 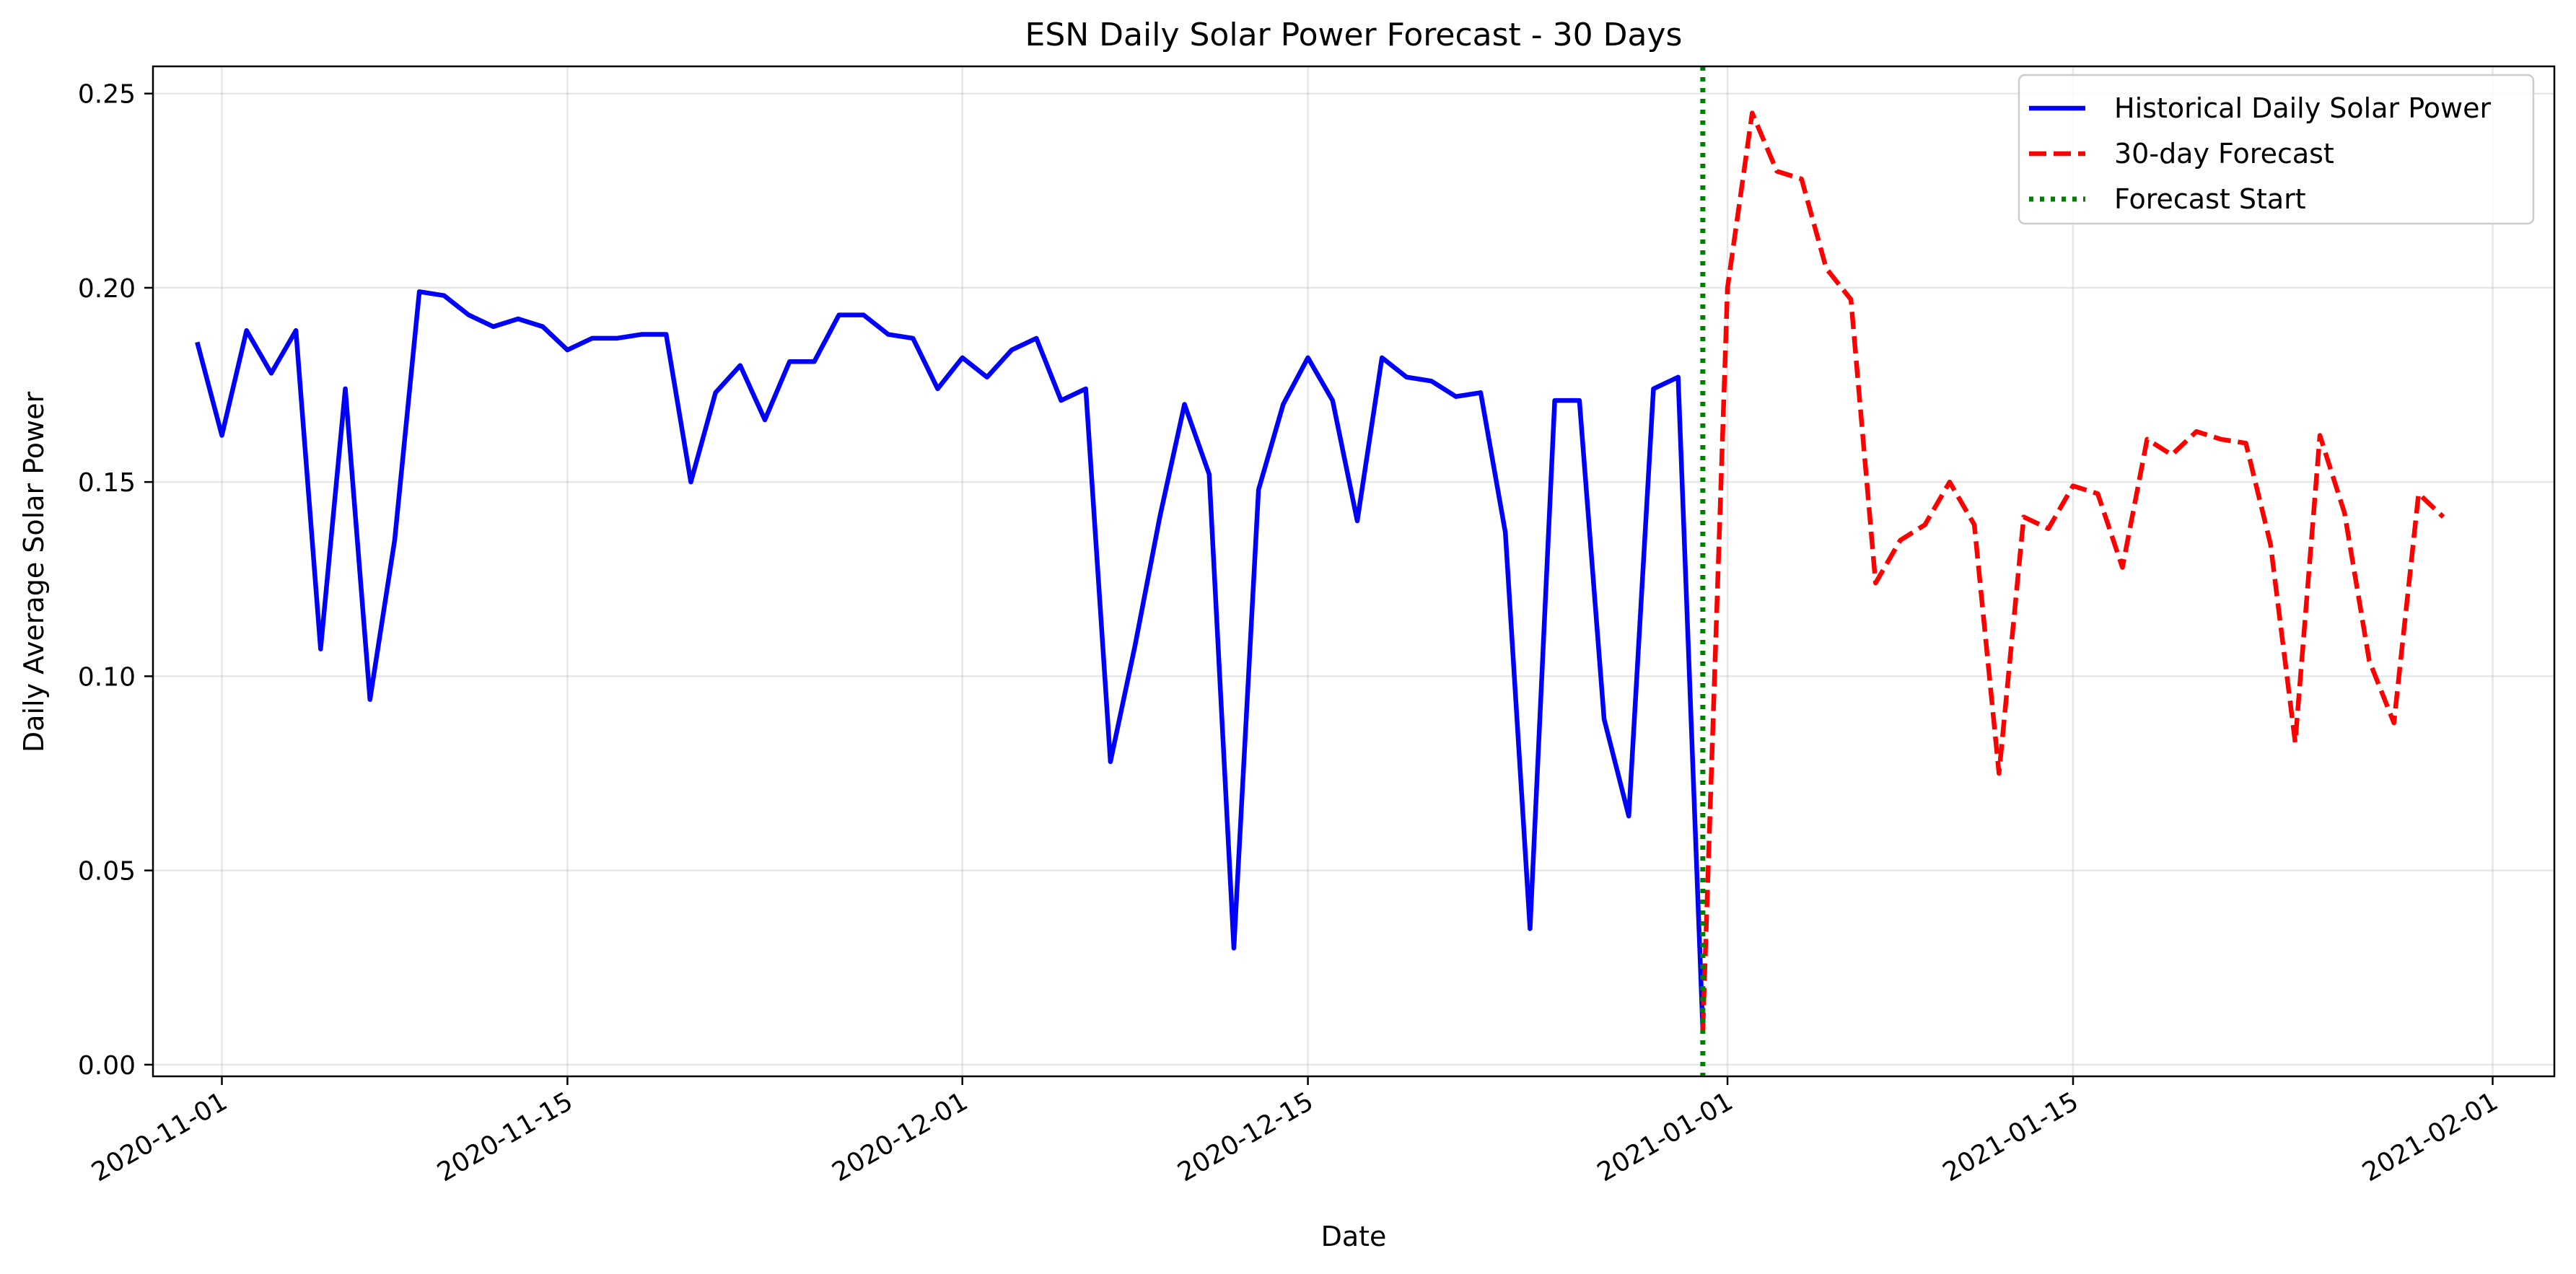 I want to click on y-tick-label: 0.10, so click(x=107, y=677).